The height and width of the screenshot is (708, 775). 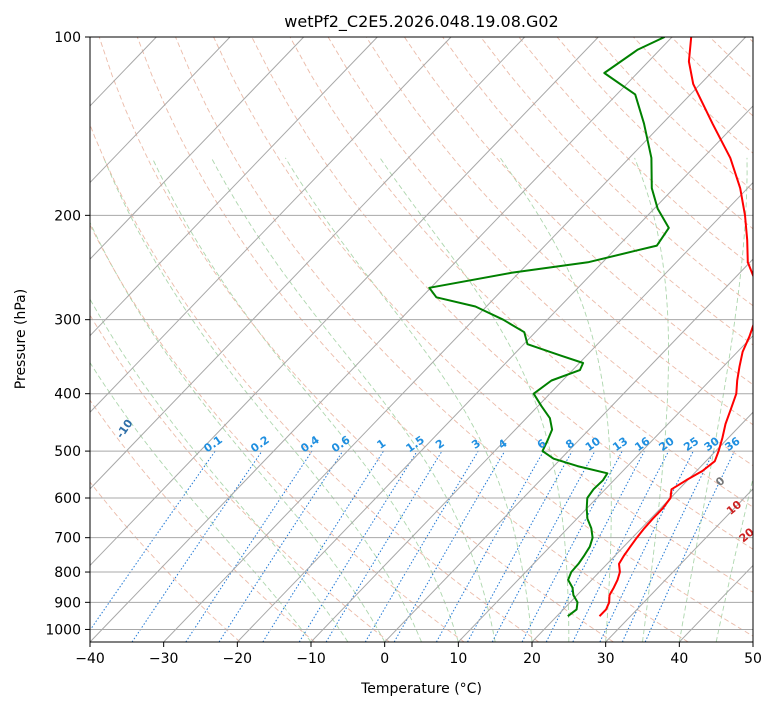 What do you see at coordinates (67, 38) in the screenshot?
I see `y-tick-label: 100` at bounding box center [67, 38].